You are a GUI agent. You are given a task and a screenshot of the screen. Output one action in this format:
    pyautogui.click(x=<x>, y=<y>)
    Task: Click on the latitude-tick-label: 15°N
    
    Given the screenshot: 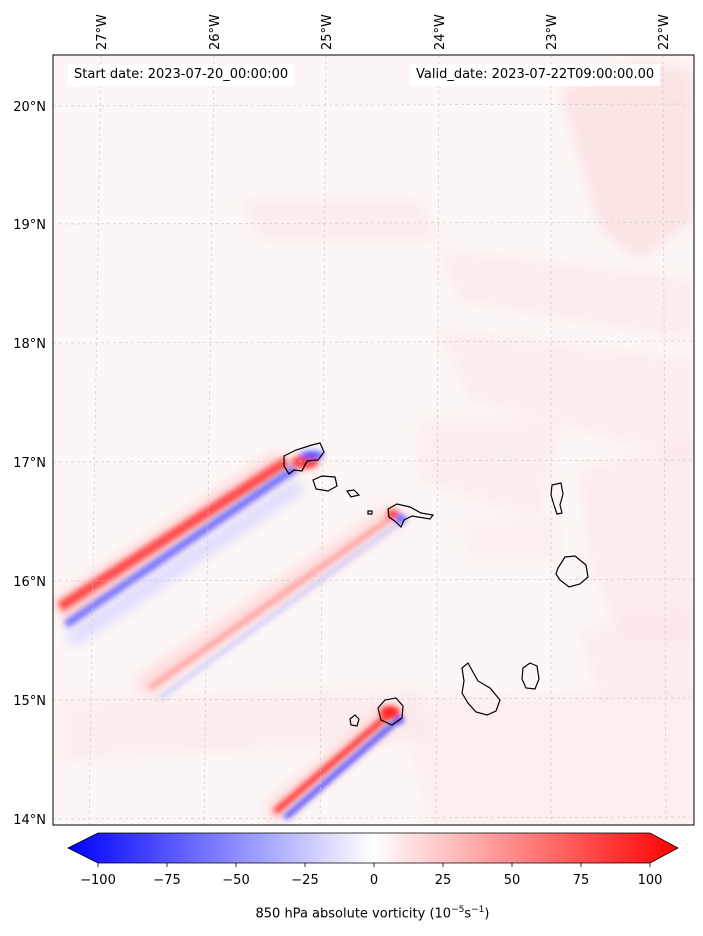 What is the action you would take?
    pyautogui.click(x=29, y=701)
    